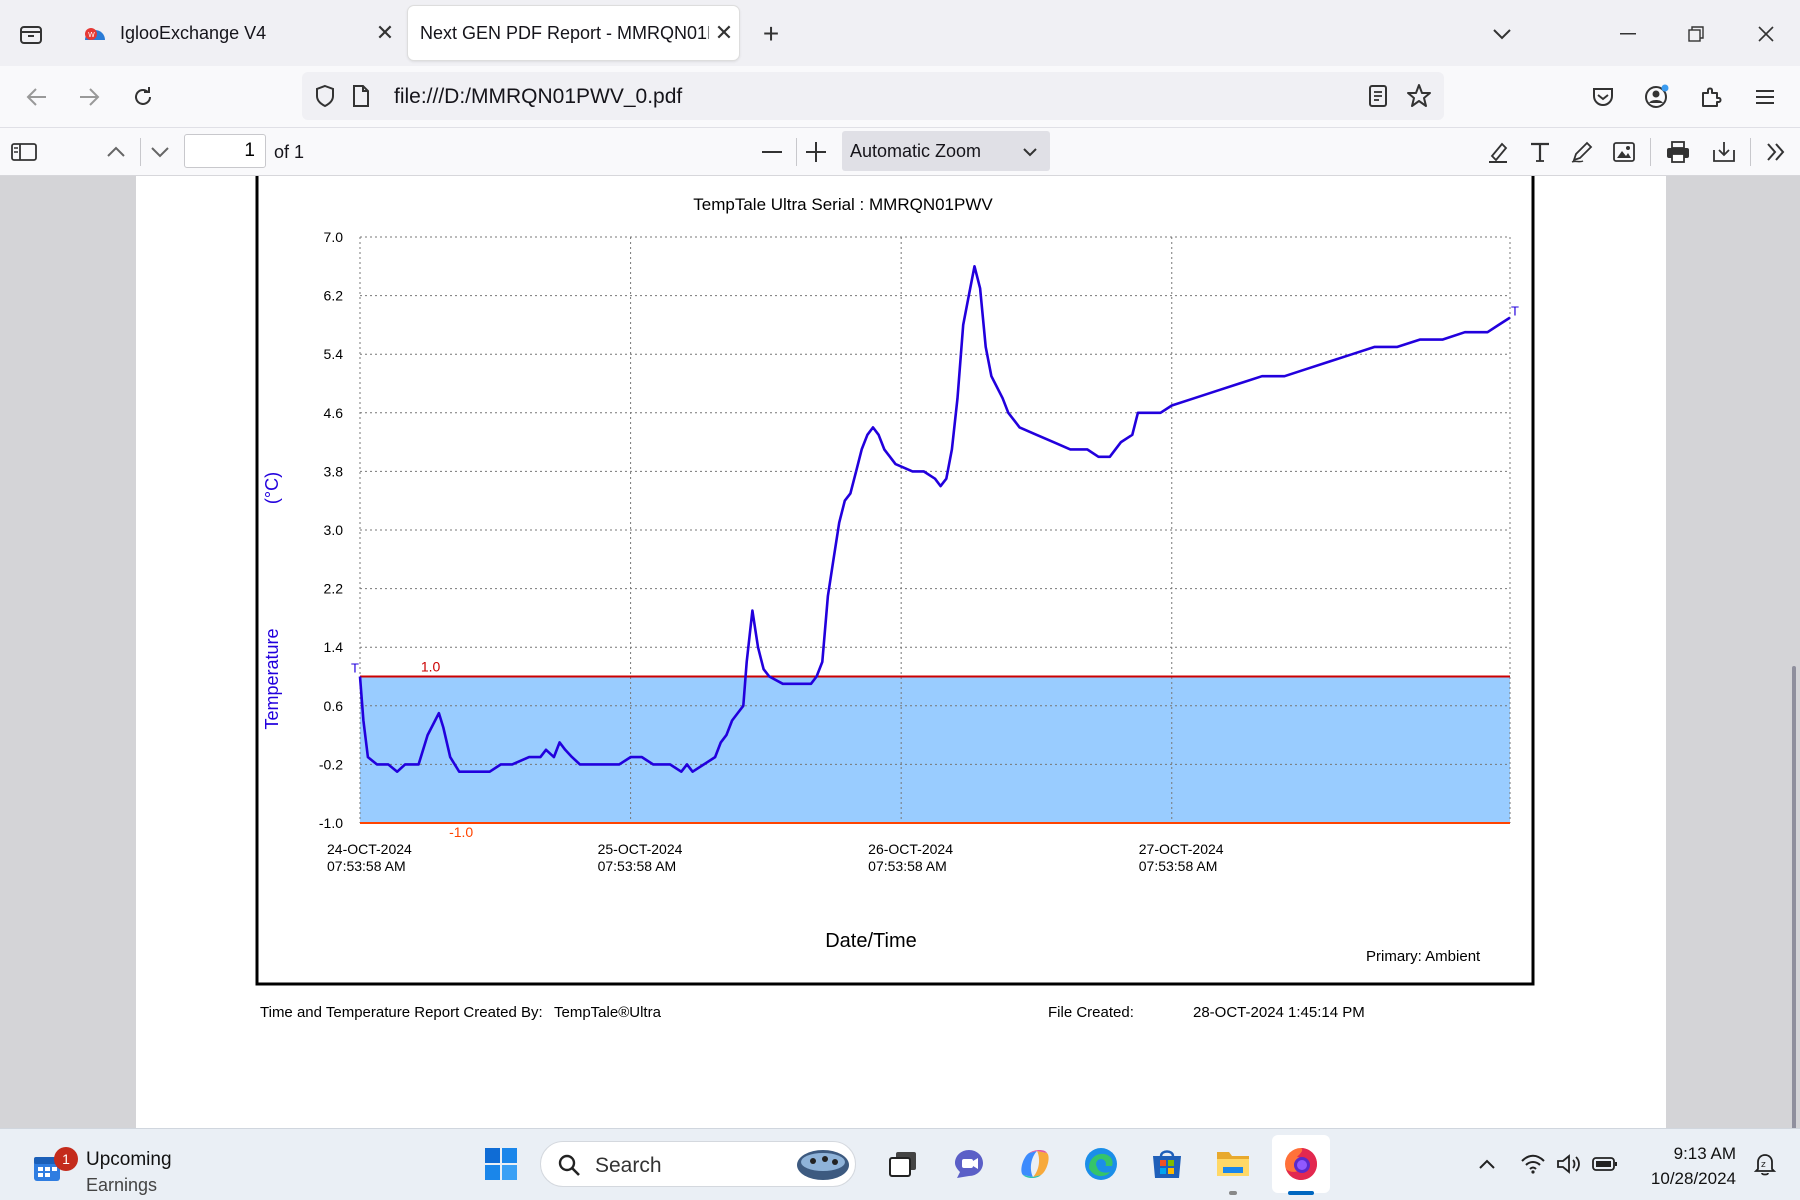  I want to click on teams-chat-icon, so click(969, 1164).